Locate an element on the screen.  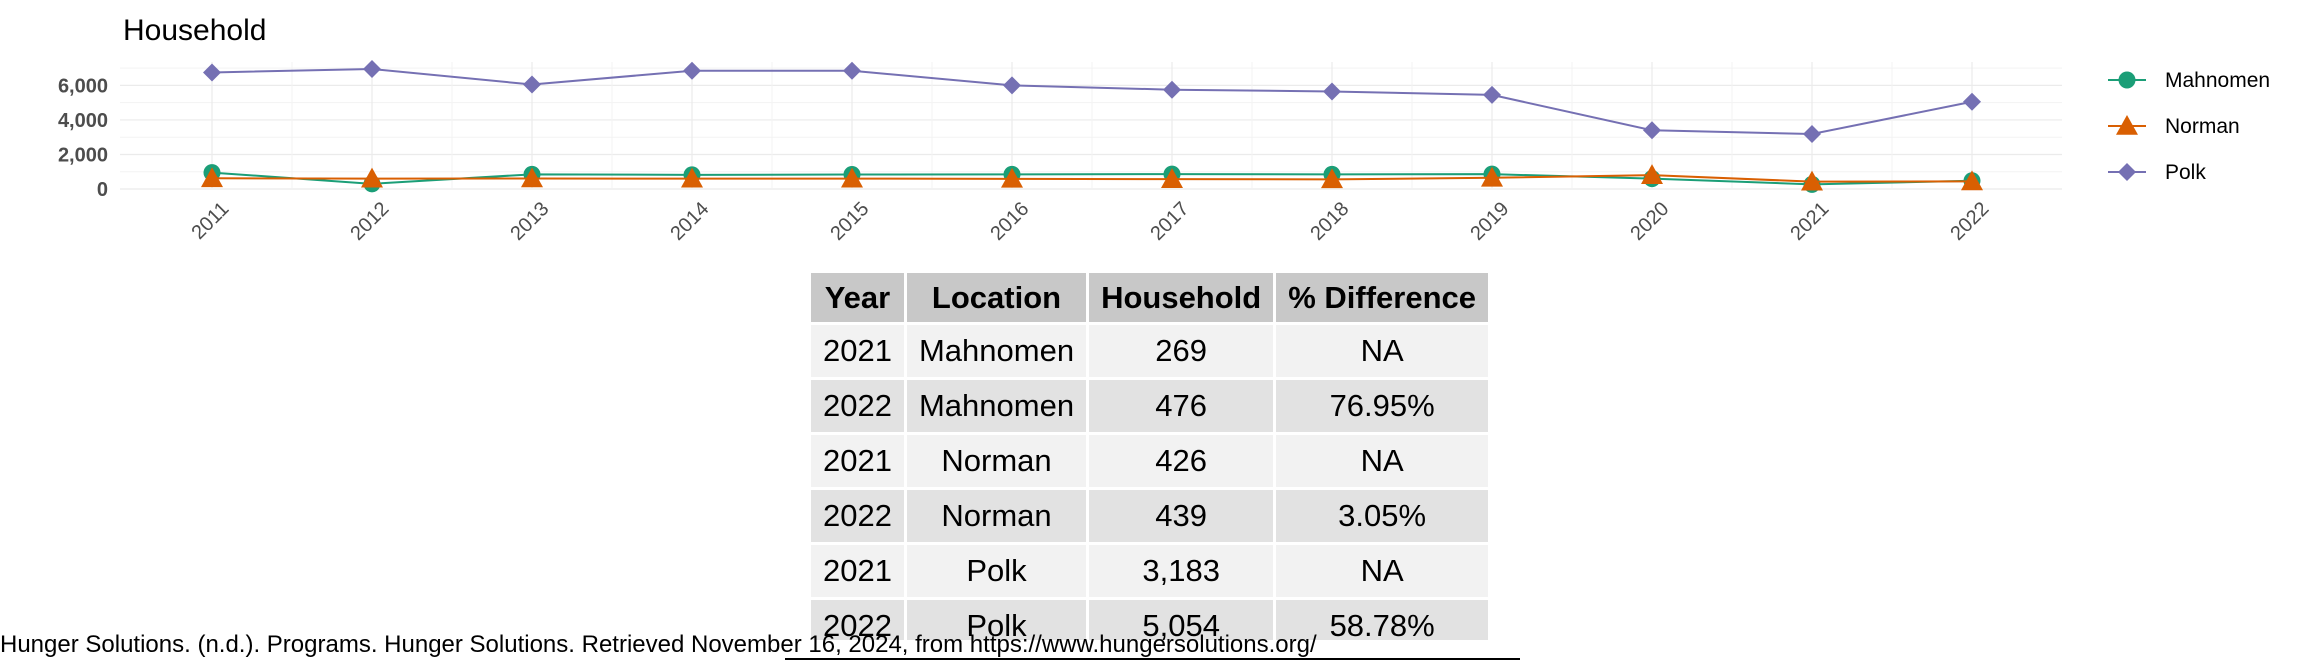
header-percent-difference: % Difference is located at coordinates (1382, 297).